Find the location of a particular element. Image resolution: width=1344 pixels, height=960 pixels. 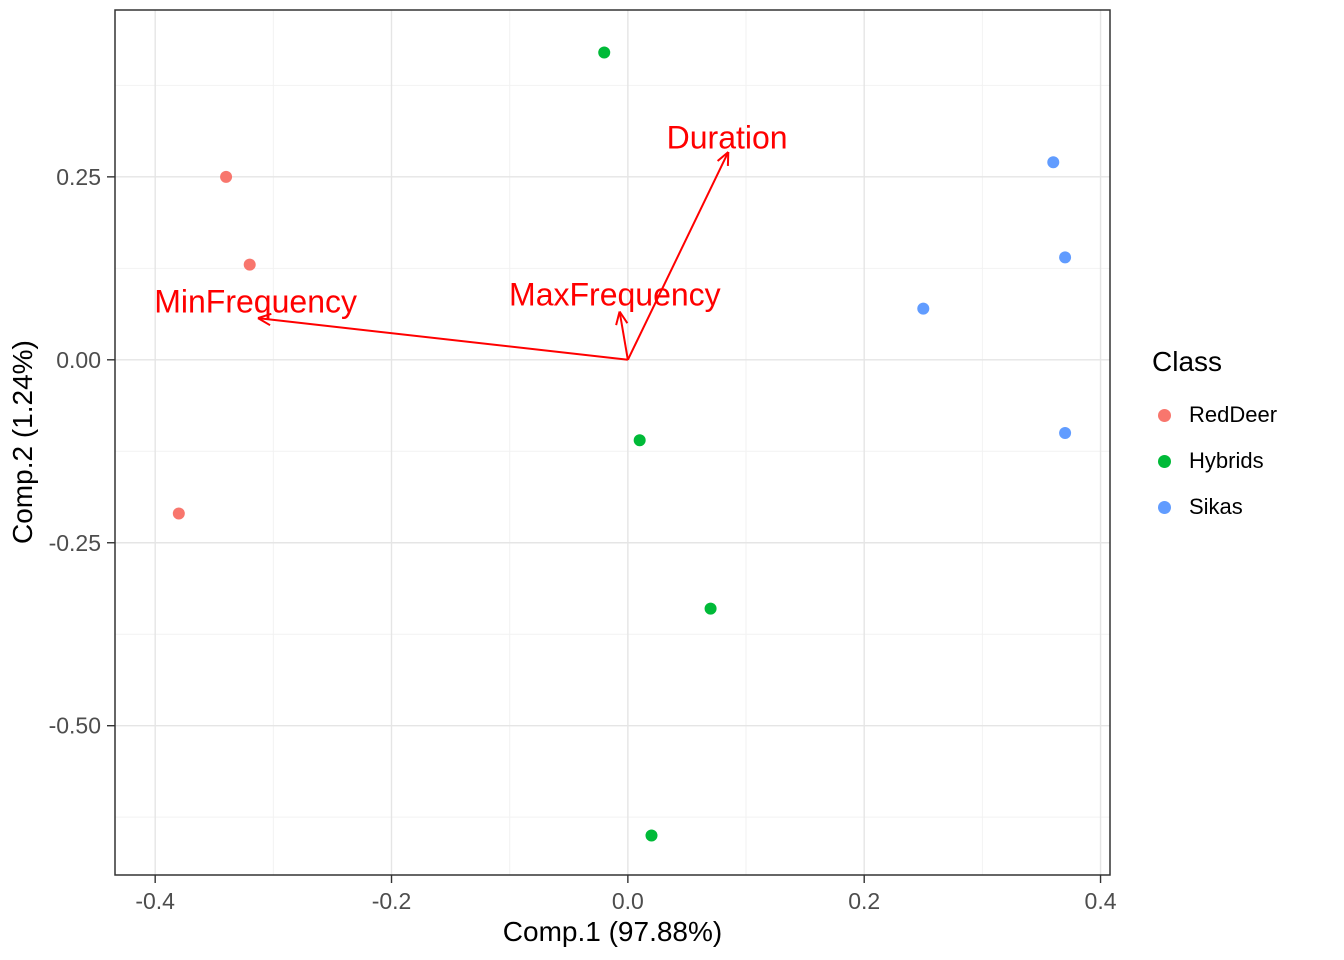

y-axis-tick-label: 0.25 is located at coordinates (78, 177).